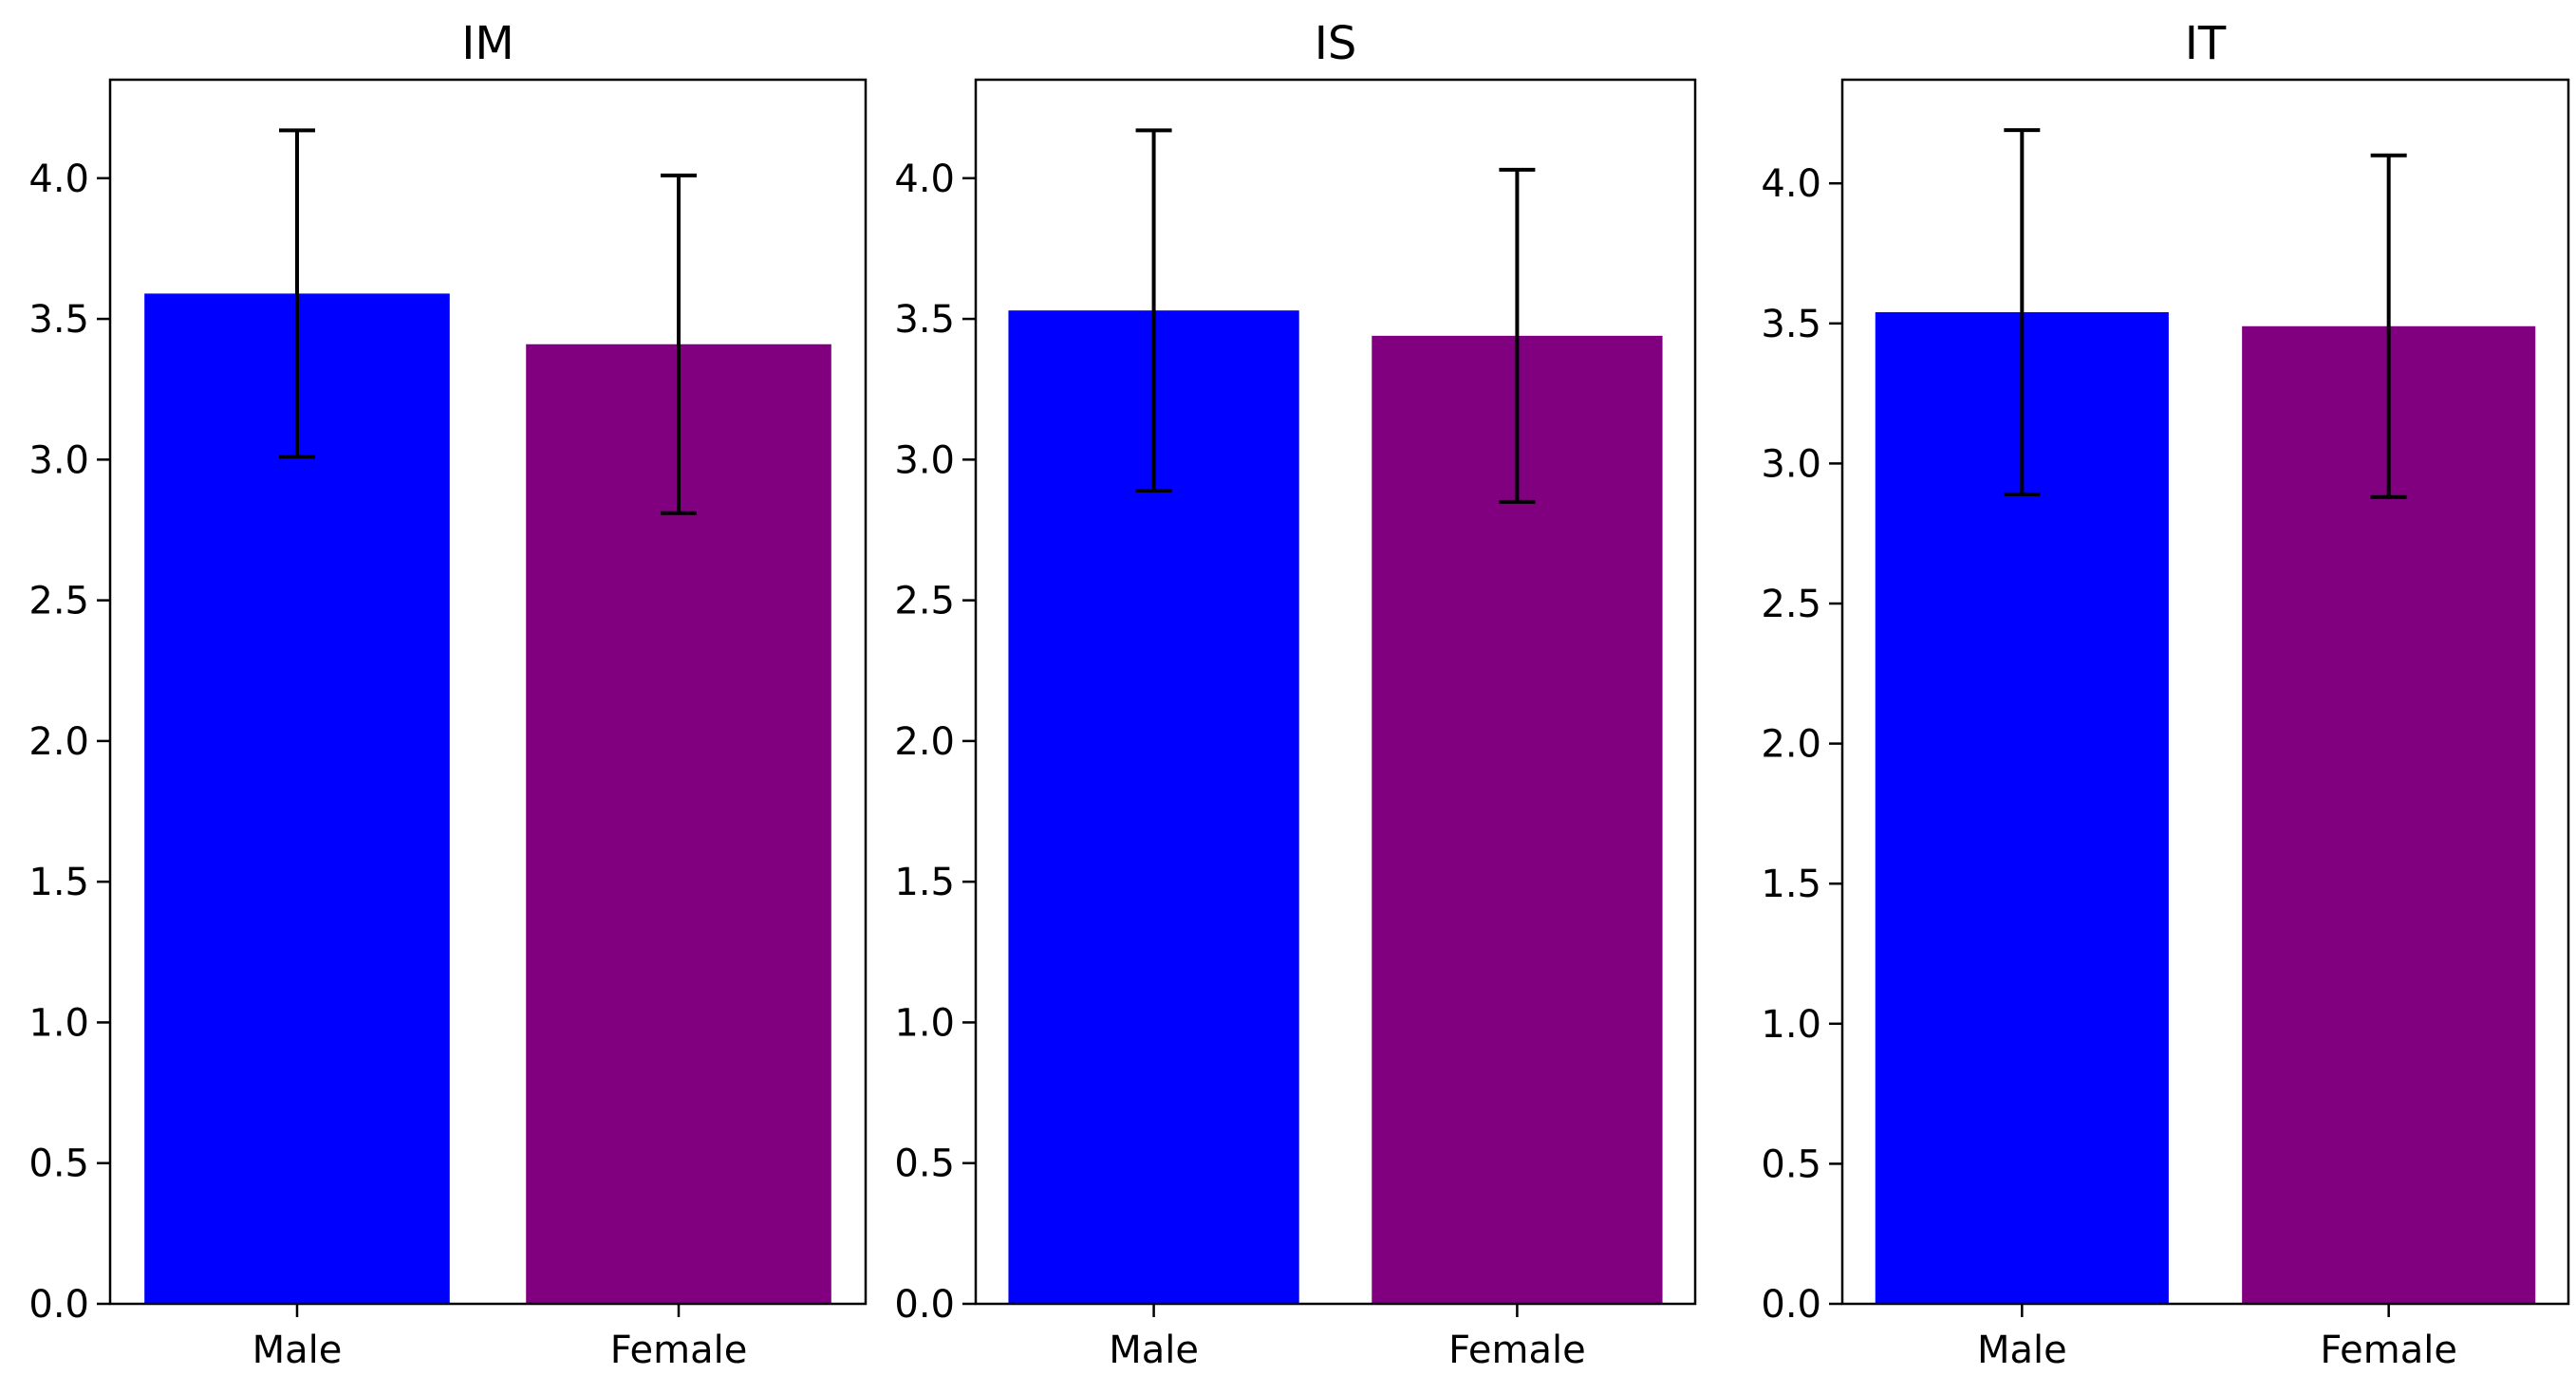  Describe the element at coordinates (487, 43) in the screenshot. I see `panel-title: IM` at that location.